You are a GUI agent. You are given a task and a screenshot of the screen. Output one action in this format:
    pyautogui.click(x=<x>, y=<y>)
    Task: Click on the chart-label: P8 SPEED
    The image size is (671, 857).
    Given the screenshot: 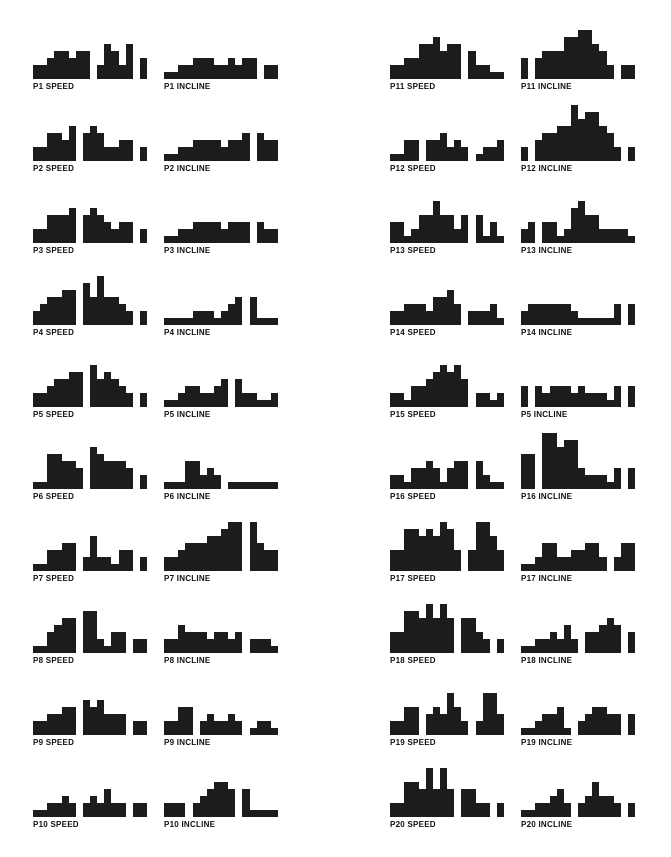 What is the action you would take?
    pyautogui.click(x=54, y=660)
    